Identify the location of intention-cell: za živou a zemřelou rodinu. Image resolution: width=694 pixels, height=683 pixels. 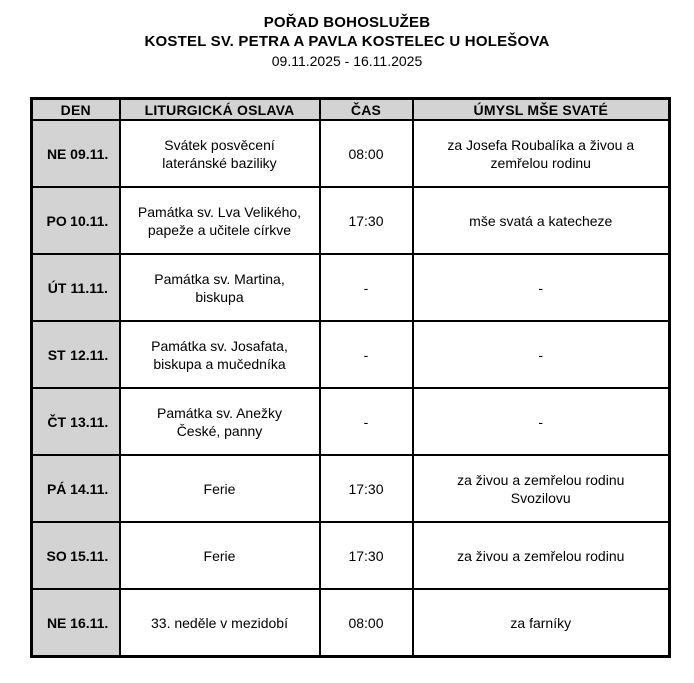
(541, 555).